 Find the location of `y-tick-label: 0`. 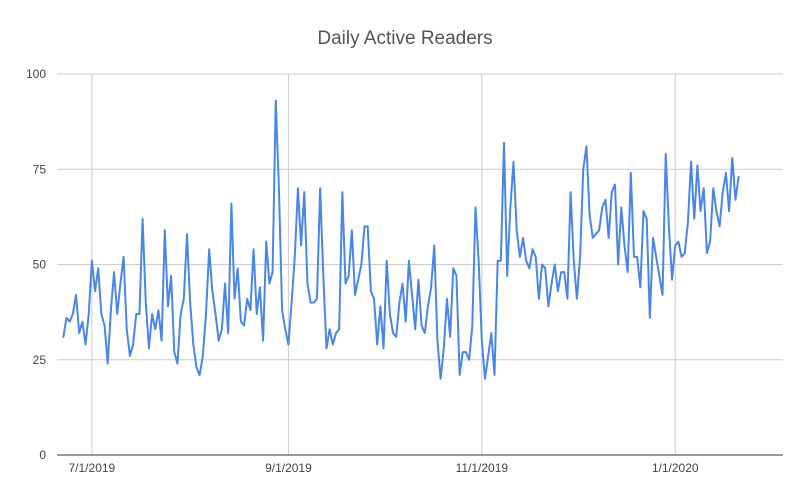

y-tick-label: 0 is located at coordinates (42, 455).